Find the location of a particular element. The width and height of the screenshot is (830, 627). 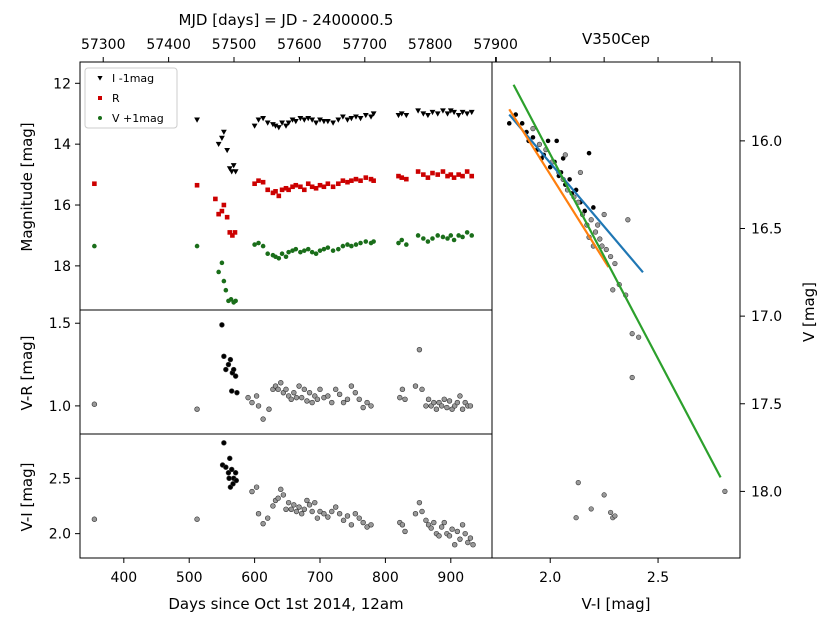

top-x-tick-label: 57900 is located at coordinates (495, 45).